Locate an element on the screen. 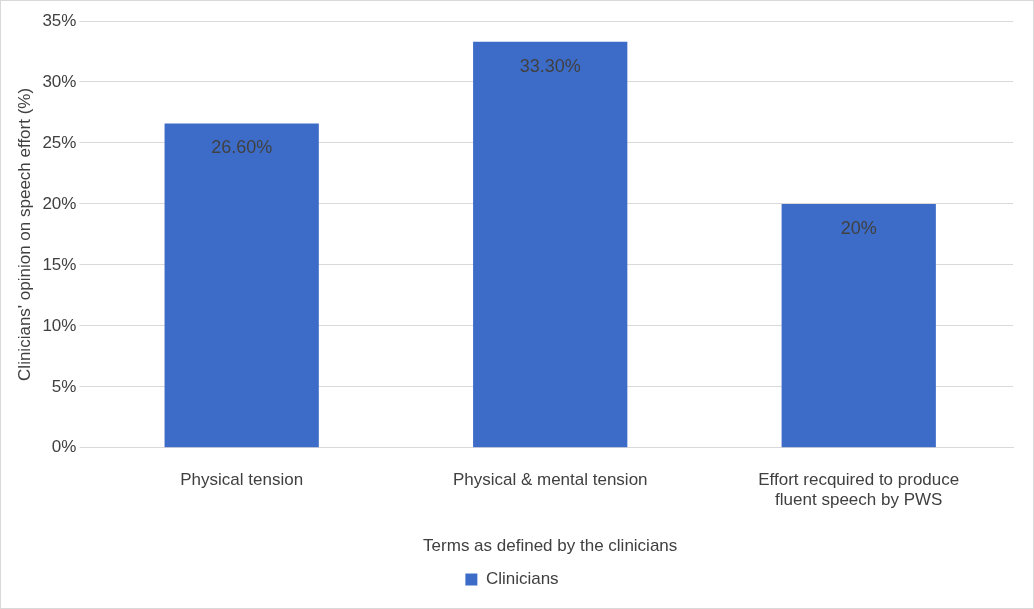 The image size is (1034, 609). y-tick-label: 0% is located at coordinates (64, 447).